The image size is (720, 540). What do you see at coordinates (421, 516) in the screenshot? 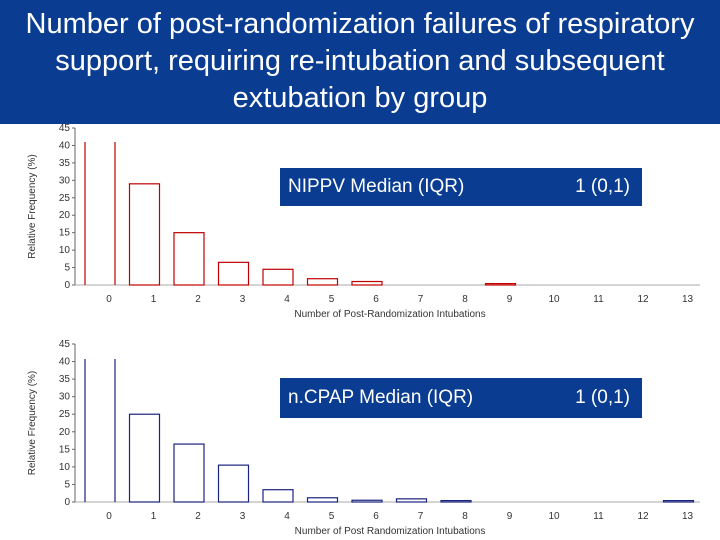
I see `ncpap-x-tick-label: 7` at bounding box center [421, 516].